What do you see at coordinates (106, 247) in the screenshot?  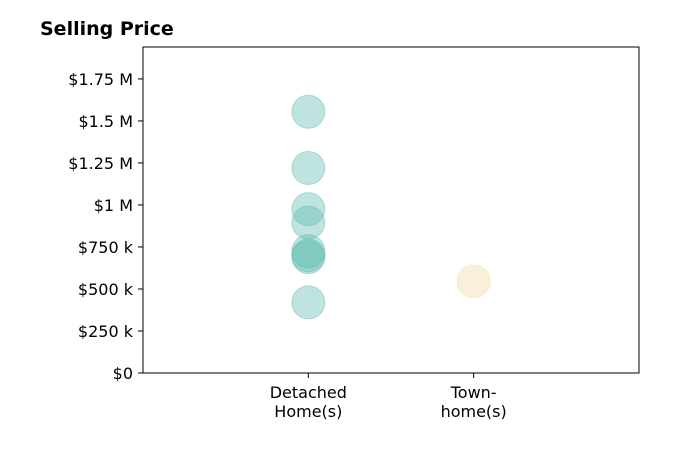 I see `y-tick-label: $750 k` at bounding box center [106, 247].